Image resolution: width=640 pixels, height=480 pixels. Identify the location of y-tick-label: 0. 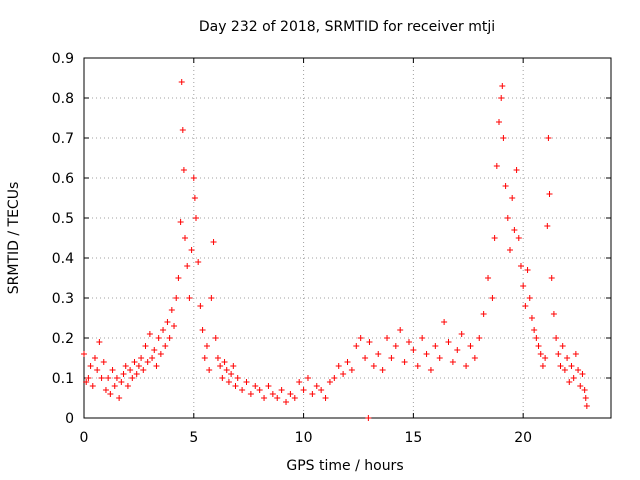
(69, 419).